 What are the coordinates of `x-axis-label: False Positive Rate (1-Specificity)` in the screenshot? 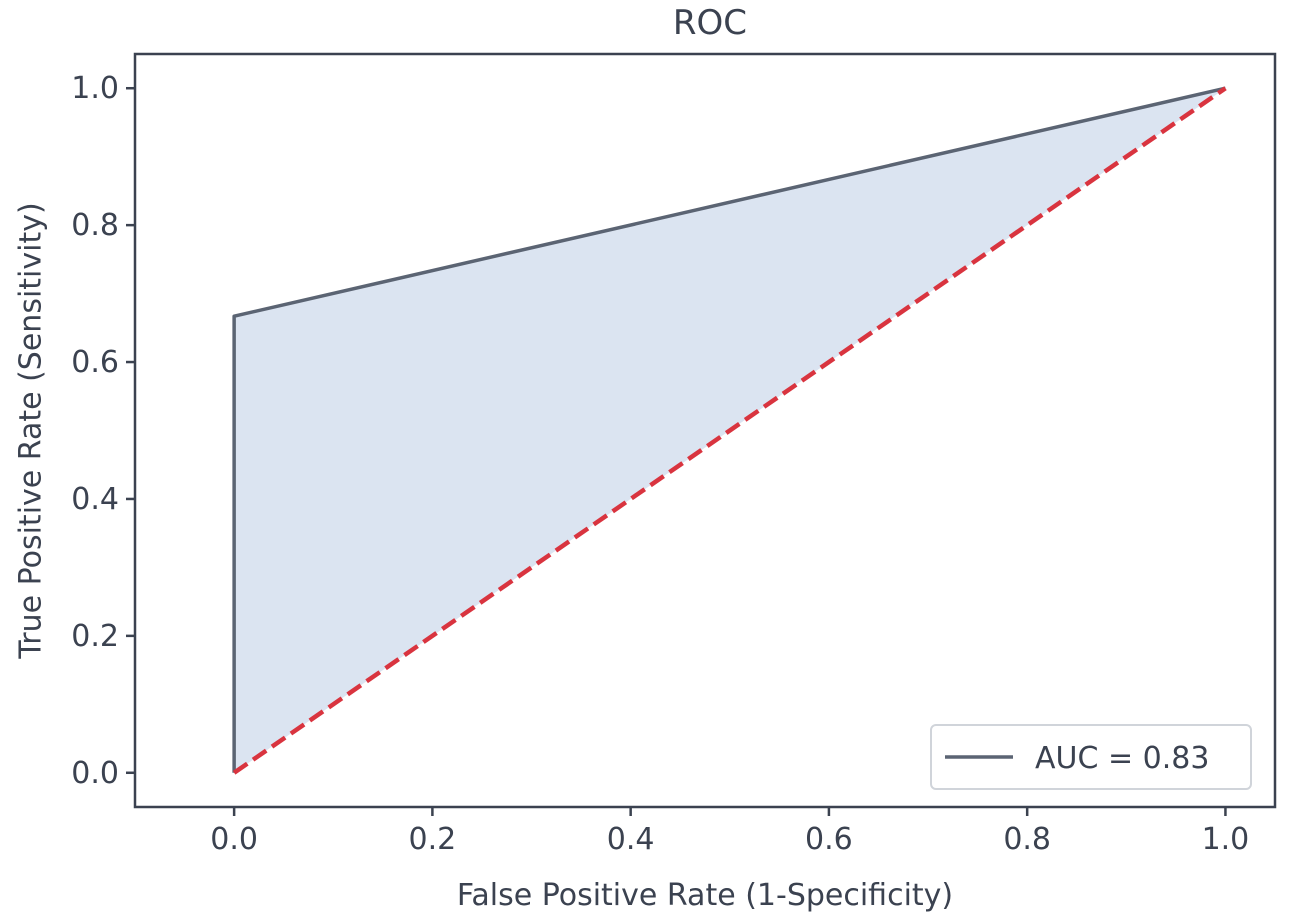 It's located at (705, 895).